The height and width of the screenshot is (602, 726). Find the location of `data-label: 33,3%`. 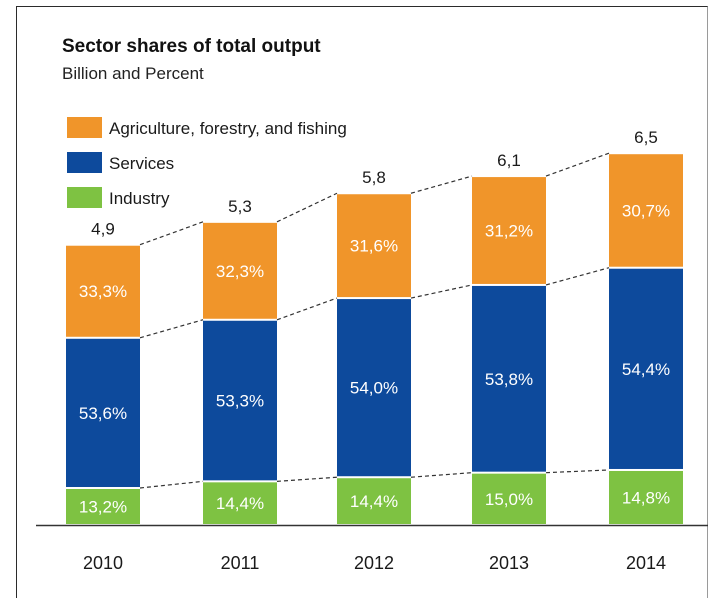

data-label: 33,3% is located at coordinates (103, 291).